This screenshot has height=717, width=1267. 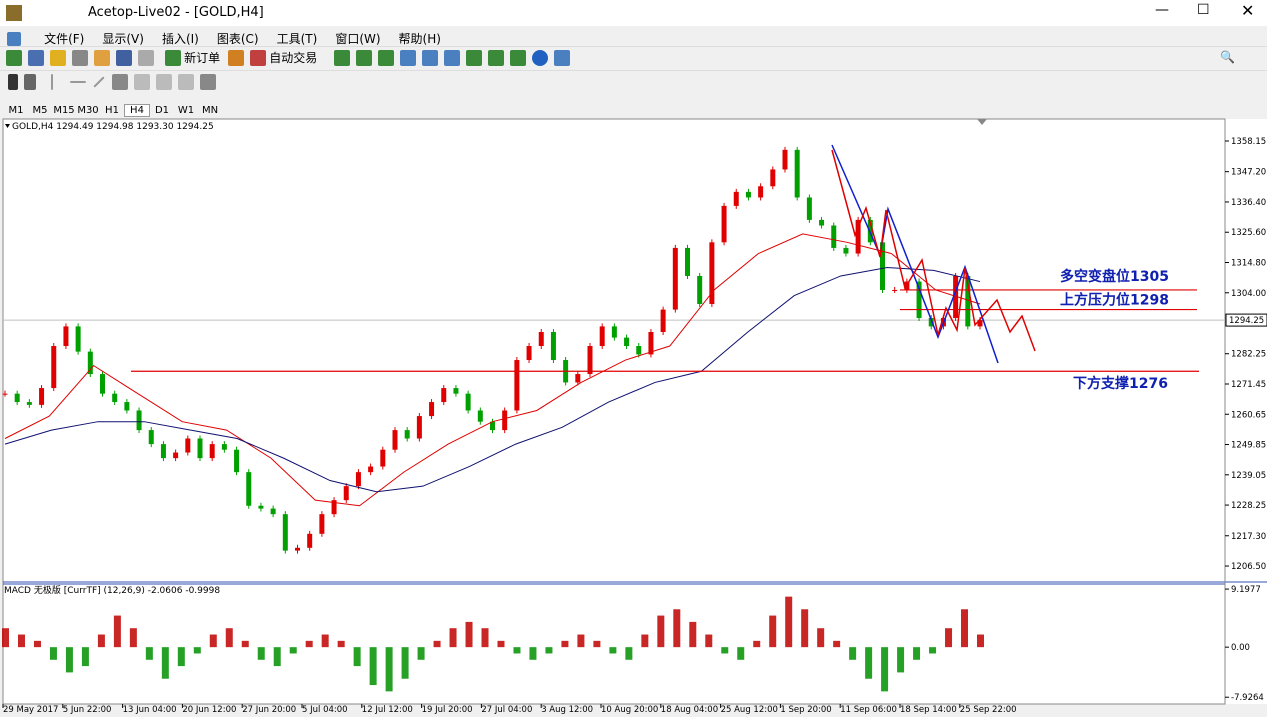 I want to click on y-tick-label: 1217.30, so click(x=1248, y=537).